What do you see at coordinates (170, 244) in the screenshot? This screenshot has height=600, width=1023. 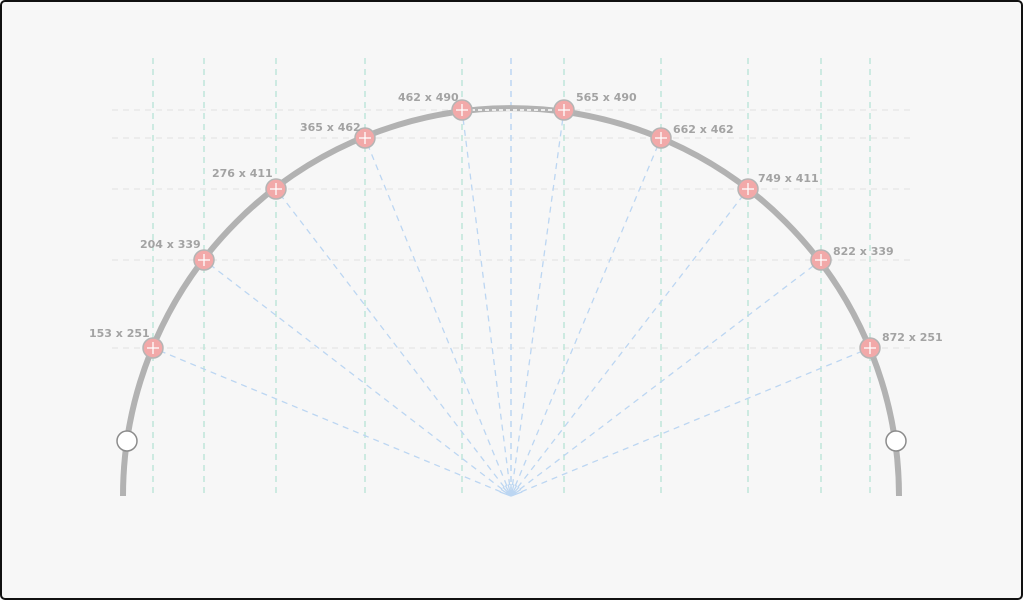 I see `point-label: 204 x 339` at bounding box center [170, 244].